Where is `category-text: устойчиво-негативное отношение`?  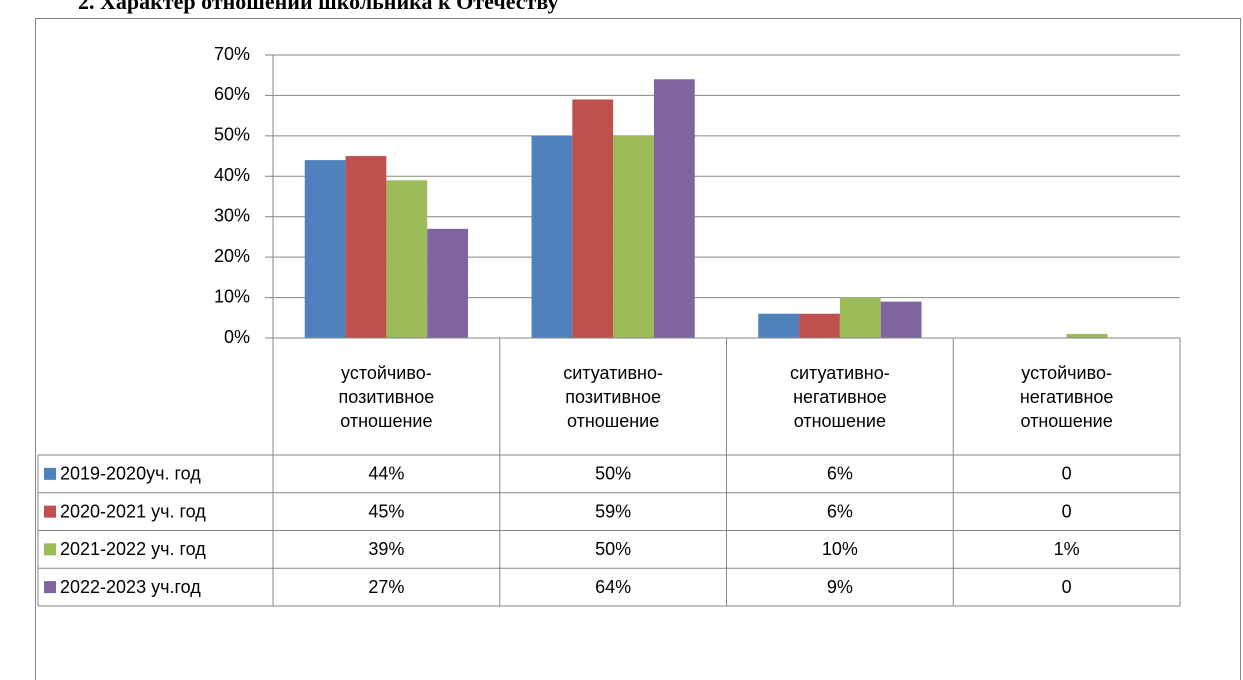 category-text: устойчиво-негативное отношение is located at coordinates (1066, 396).